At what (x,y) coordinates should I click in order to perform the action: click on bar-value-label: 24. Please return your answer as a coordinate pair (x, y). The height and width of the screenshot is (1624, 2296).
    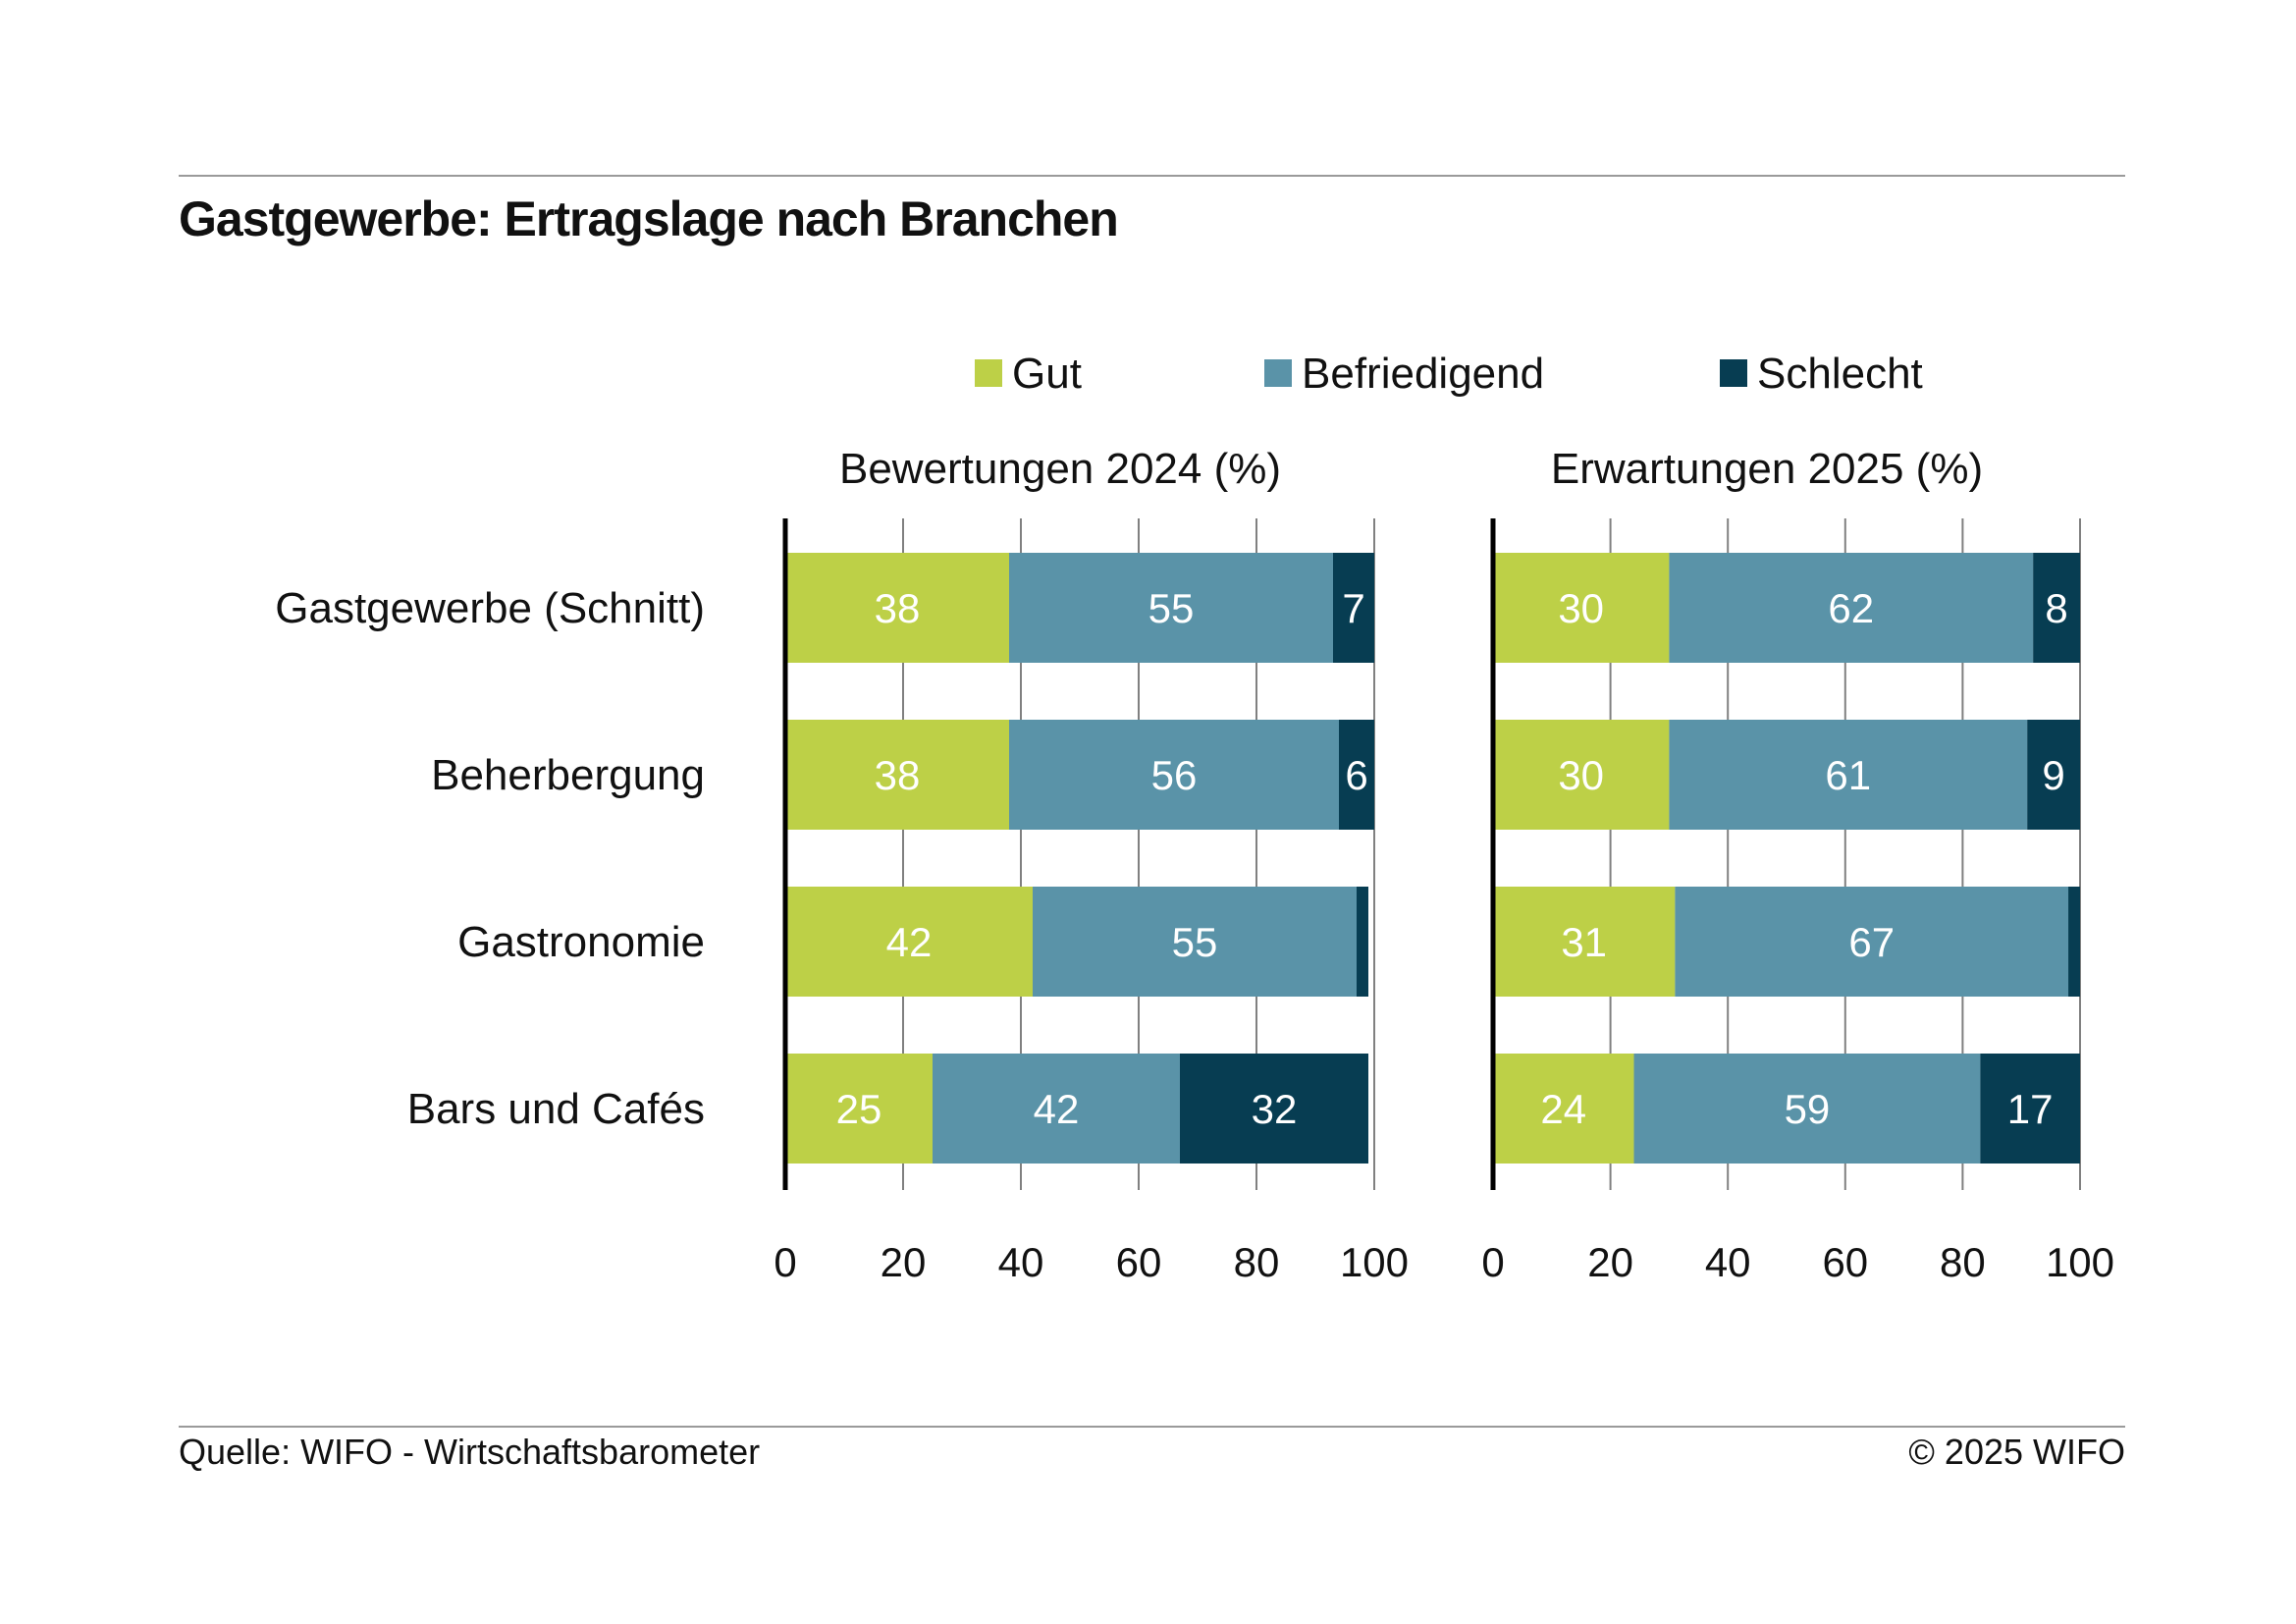
    Looking at the image, I should click on (1563, 1109).